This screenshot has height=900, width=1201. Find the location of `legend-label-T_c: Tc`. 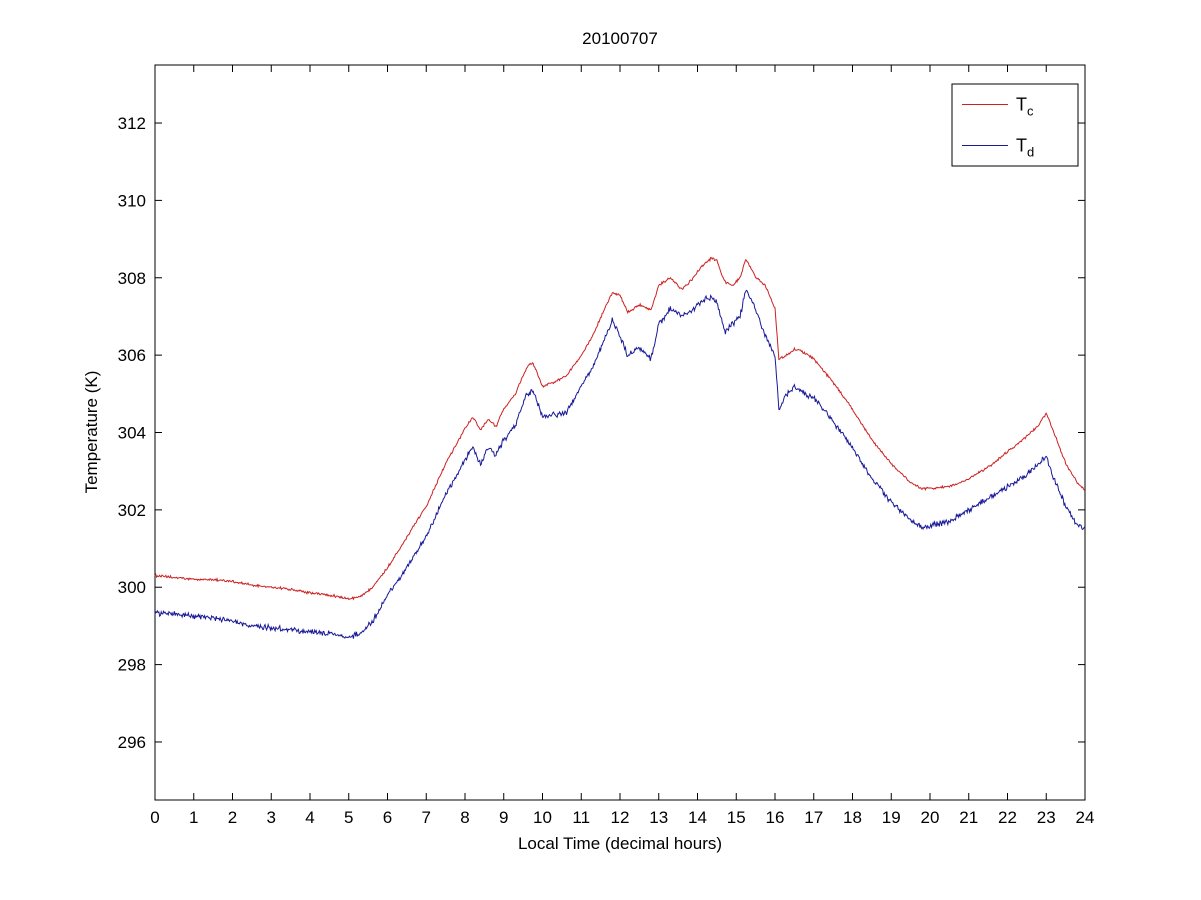

legend-label-T_c: Tc is located at coordinates (1025, 107).